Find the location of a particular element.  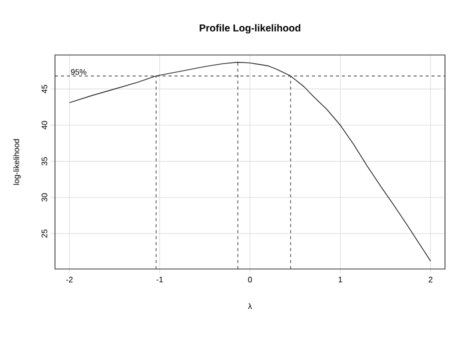

chart-title: Profile Log-likelihood is located at coordinates (250, 29).